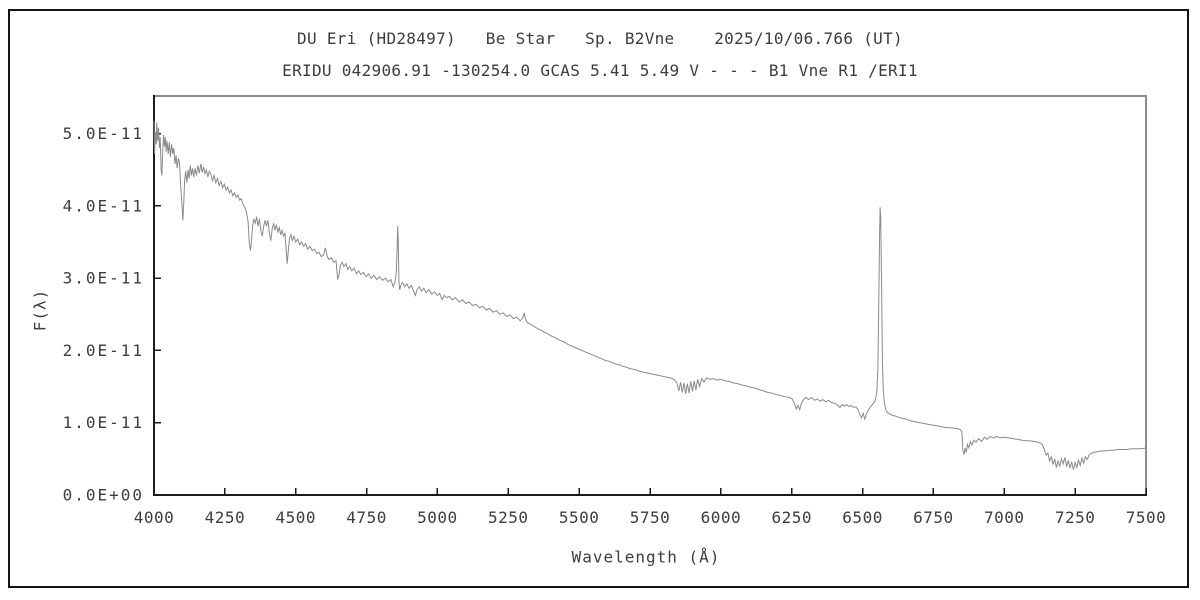 The image size is (1200, 600). I want to click on x-axis-tick-label: 4250, so click(225, 517).